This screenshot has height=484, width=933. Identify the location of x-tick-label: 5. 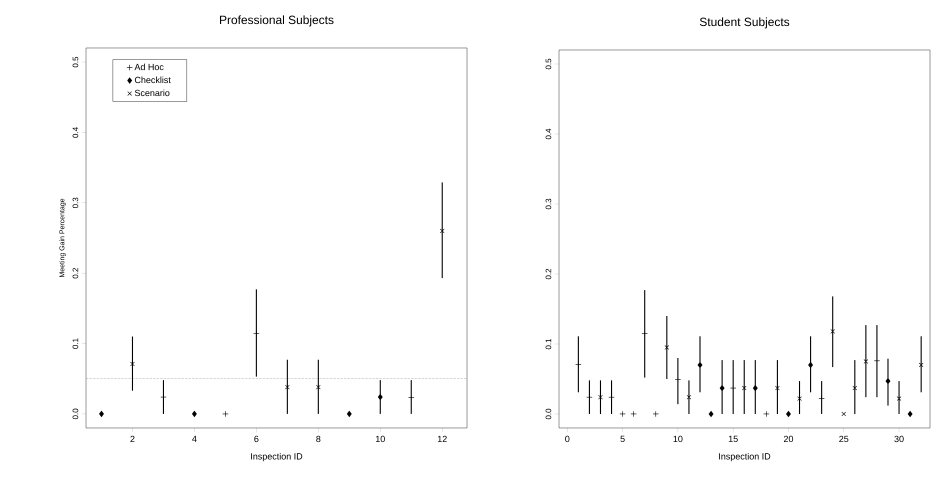
(622, 439).